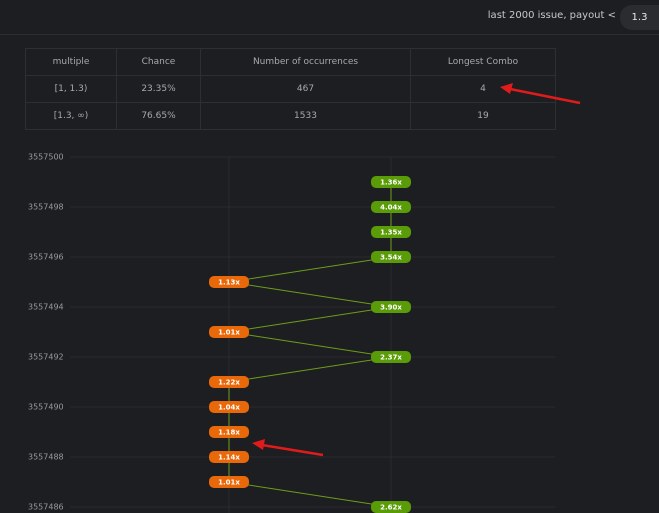 The width and height of the screenshot is (659, 513). I want to click on point: 1.04x, so click(229, 407).